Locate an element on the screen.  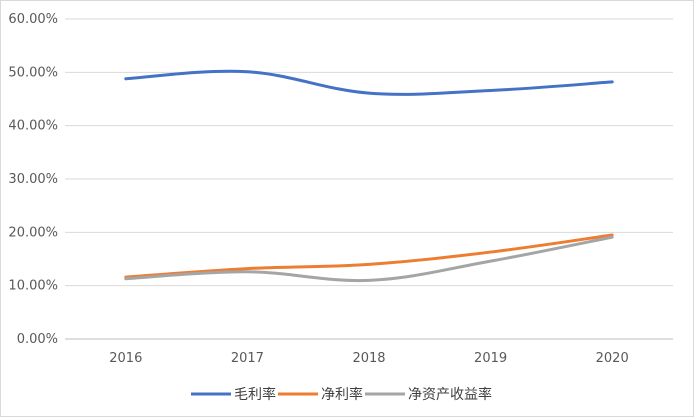
y-tick-label: 20.00% is located at coordinates (33, 232).